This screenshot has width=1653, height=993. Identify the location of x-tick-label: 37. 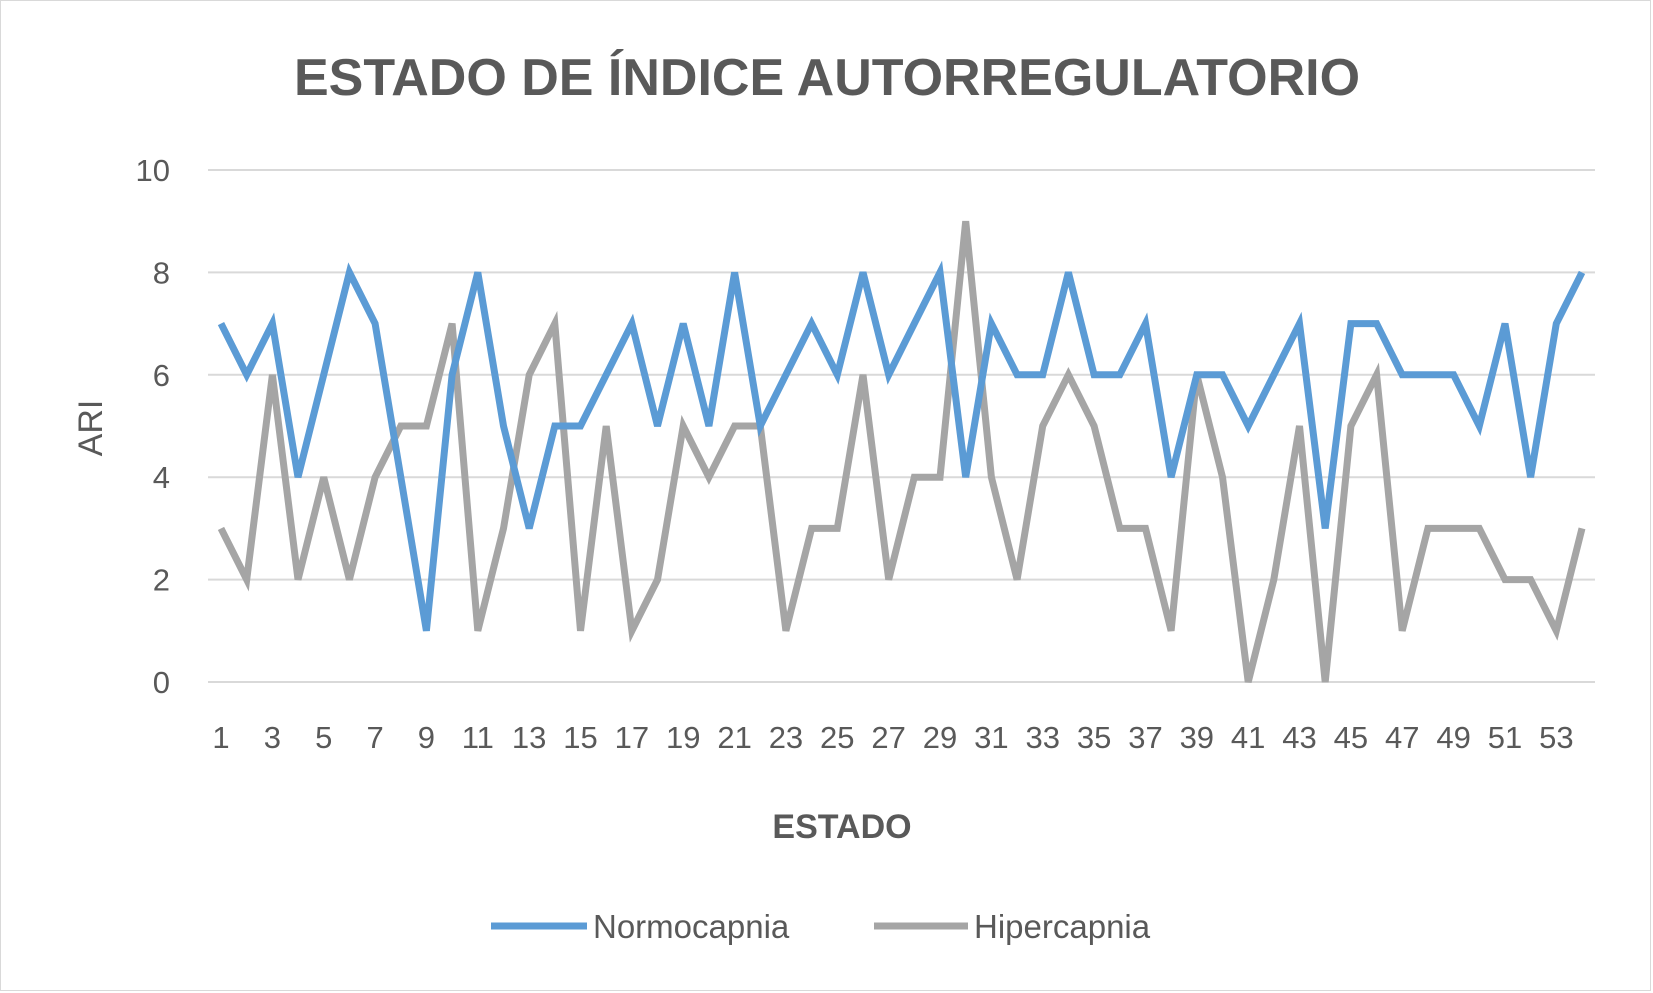
(1145, 737).